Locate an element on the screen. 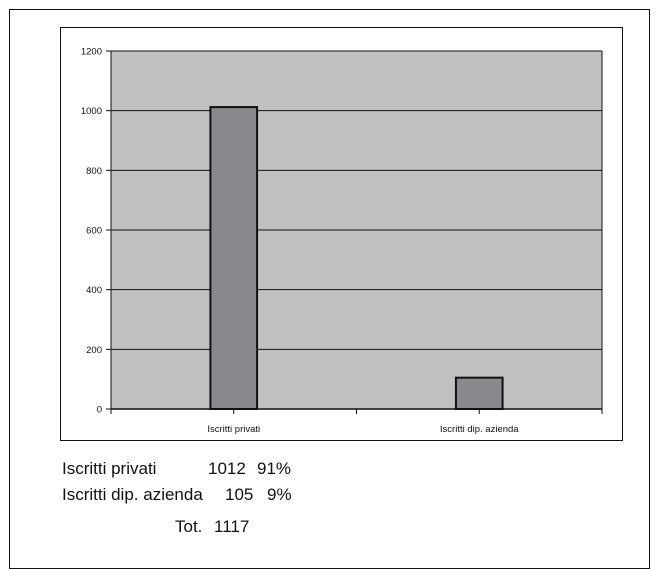  x-tick-label: Iscritti privati is located at coordinates (233, 429).